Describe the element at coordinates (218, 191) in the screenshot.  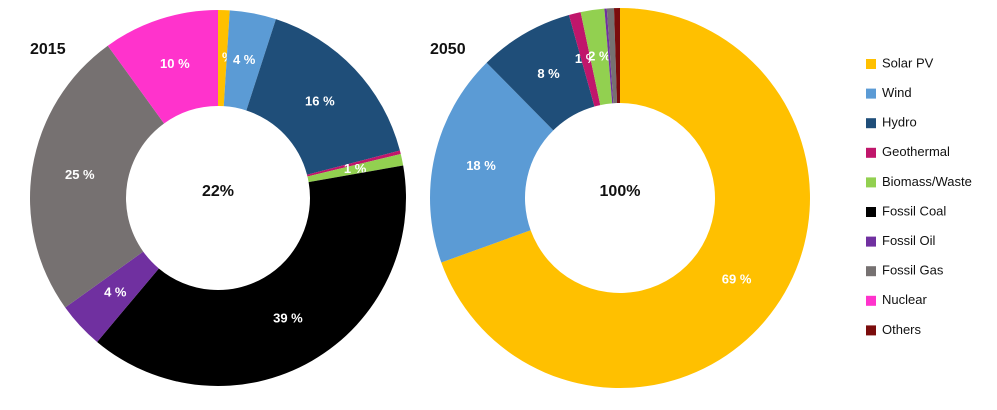
I see `center-label: 22%` at that location.